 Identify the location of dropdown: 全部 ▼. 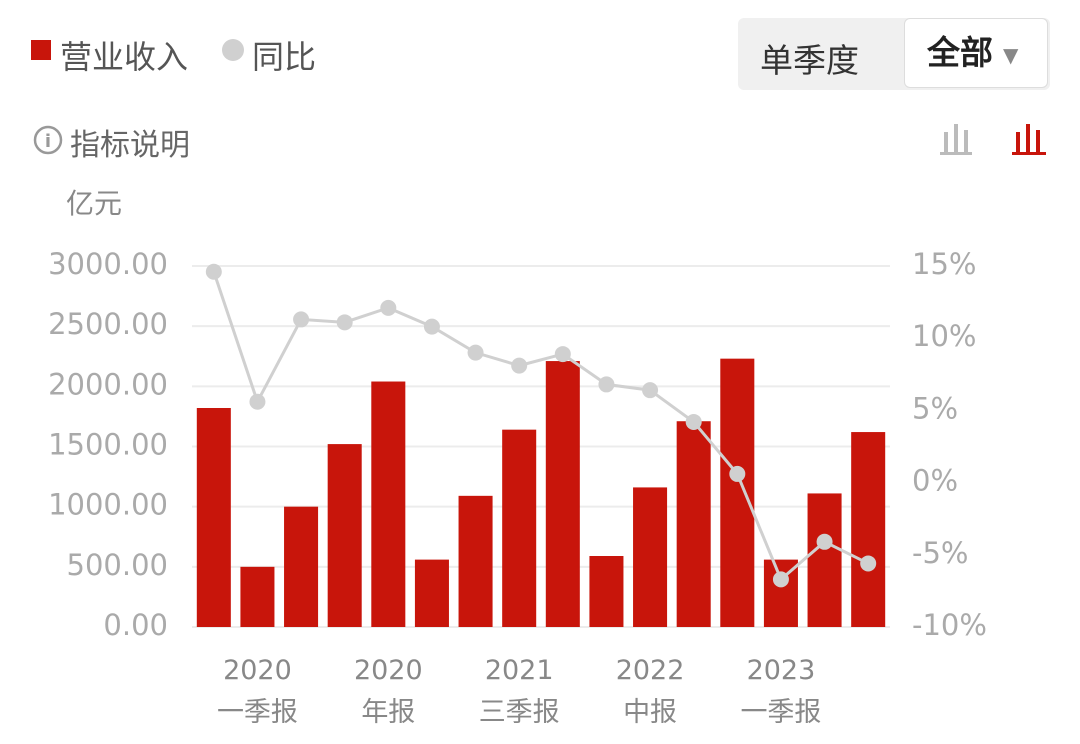
(976, 53).